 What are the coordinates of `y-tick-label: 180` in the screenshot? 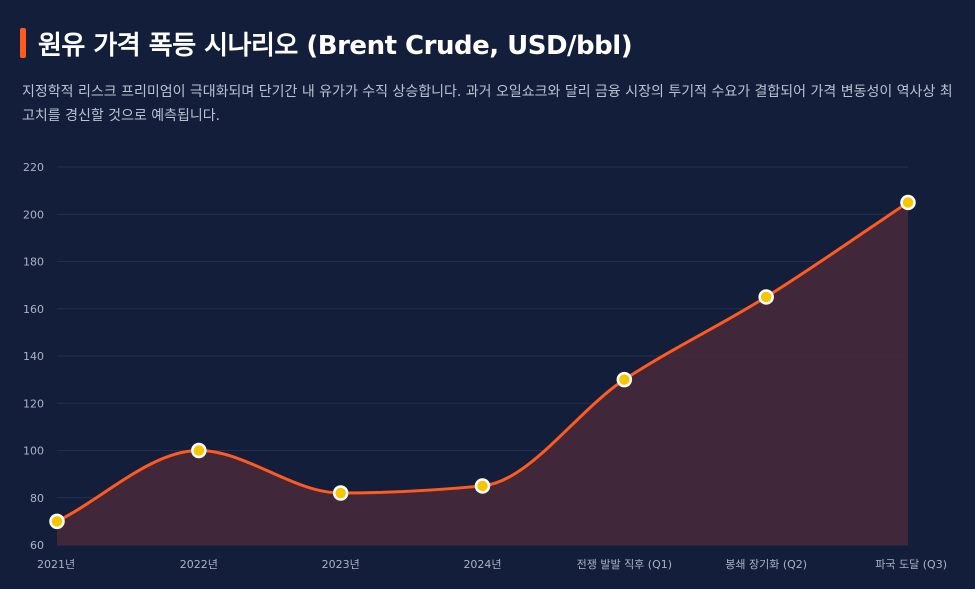 It's located at (33, 262).